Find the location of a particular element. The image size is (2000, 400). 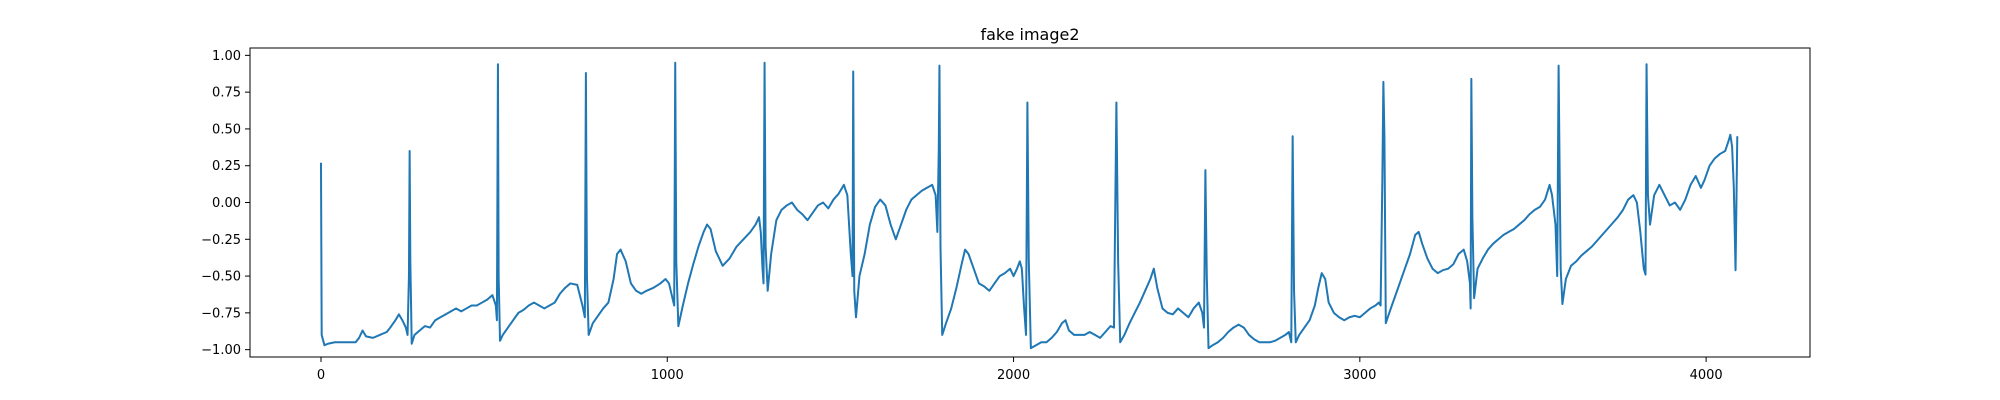

x-tick-label: 1000 is located at coordinates (667, 375).